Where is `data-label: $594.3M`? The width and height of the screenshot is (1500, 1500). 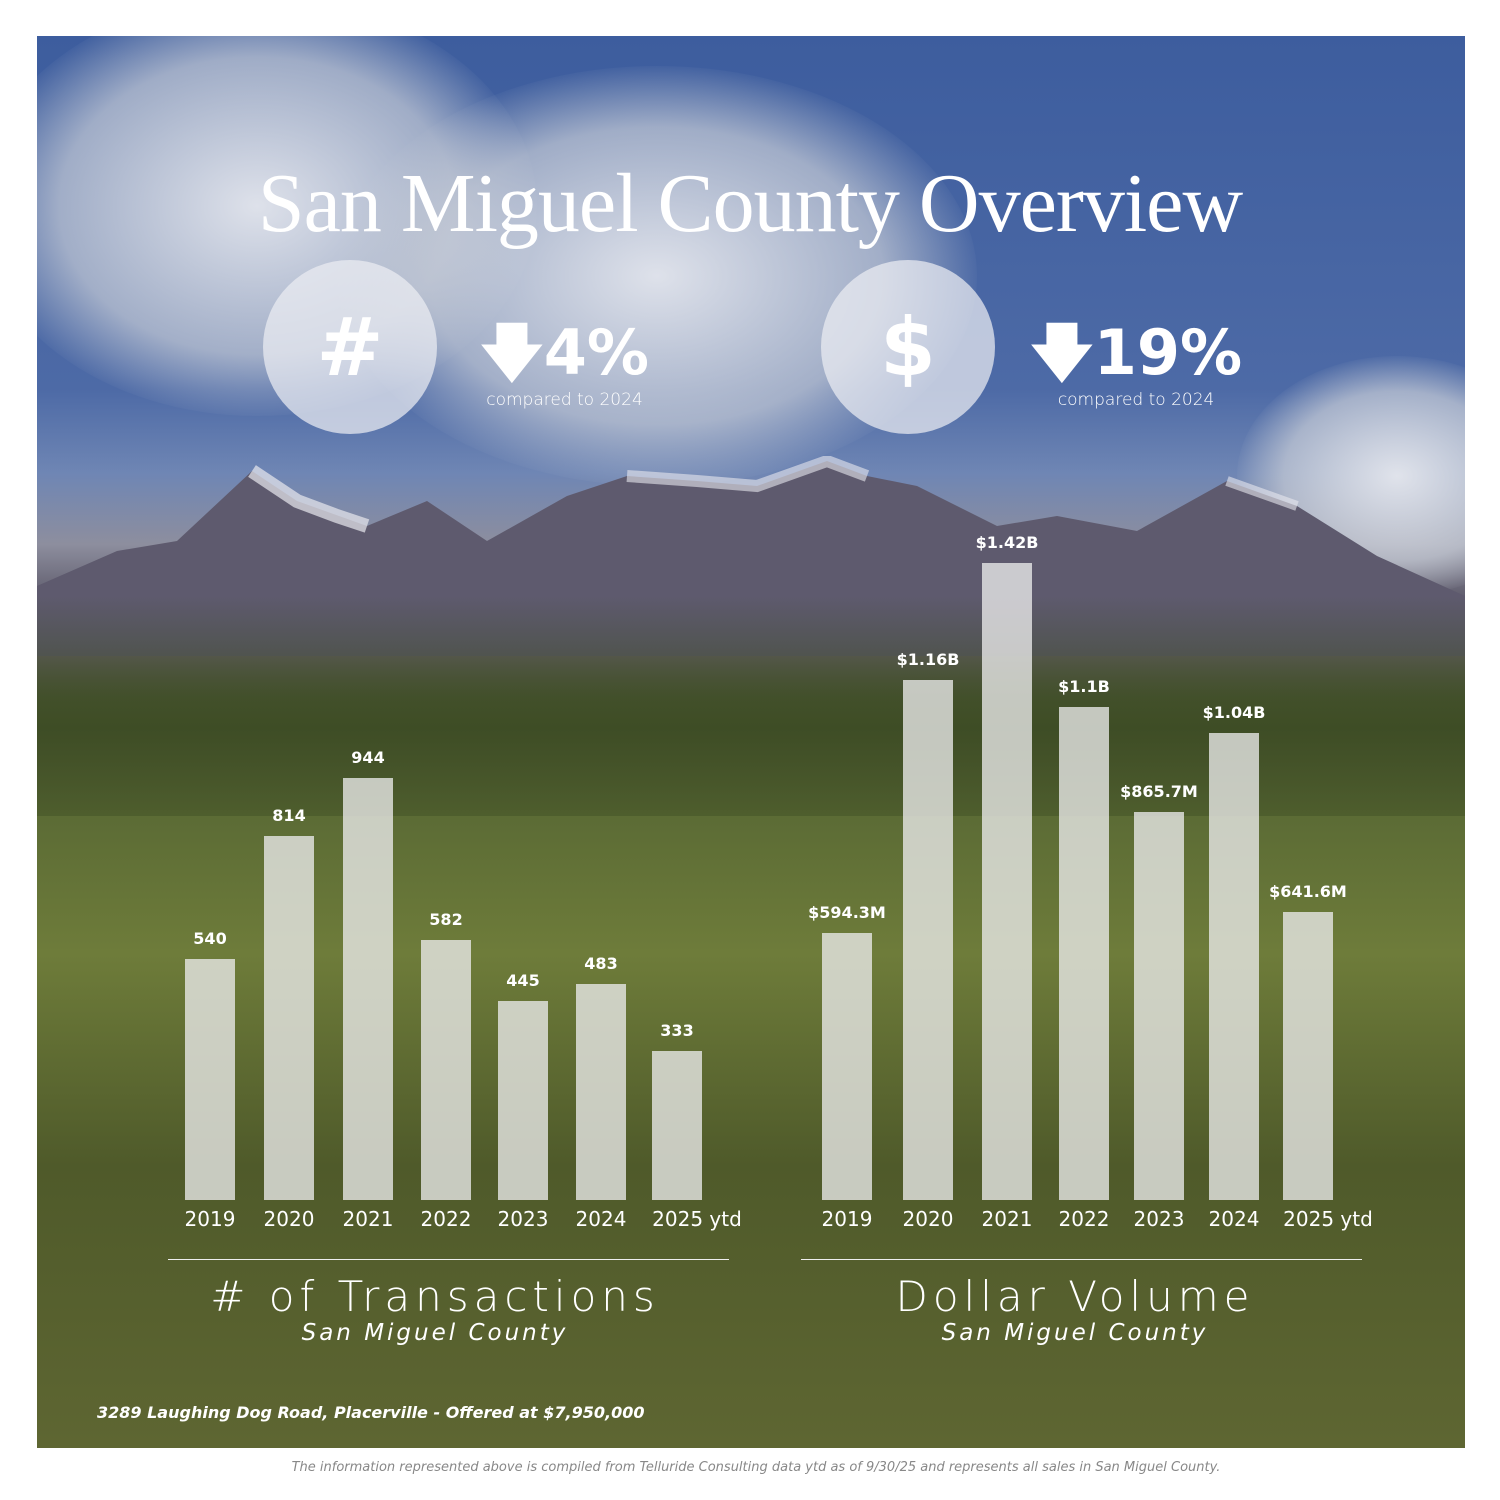 data-label: $594.3M is located at coordinates (847, 913).